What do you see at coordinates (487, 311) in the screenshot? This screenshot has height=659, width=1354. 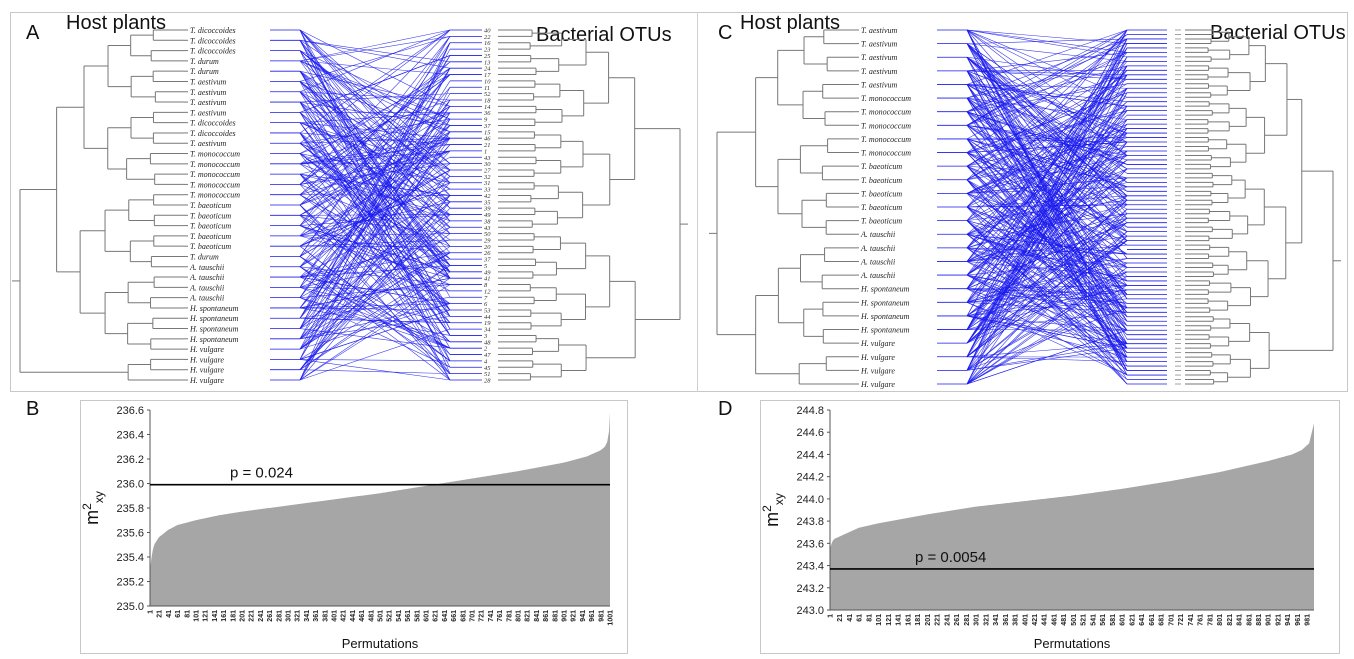 I see `otu-label: 53` at bounding box center [487, 311].